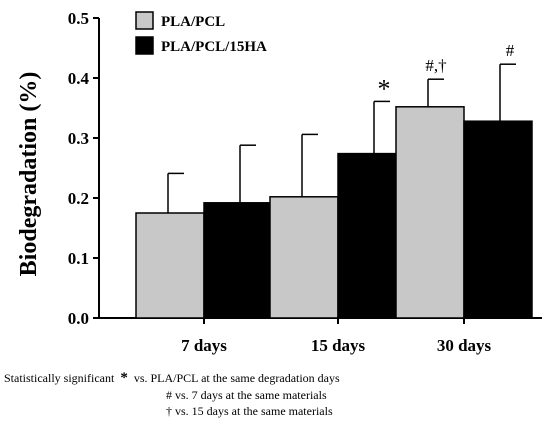 The height and width of the screenshot is (425, 550). I want to click on x-tick-label: 7 days, so click(204, 345).